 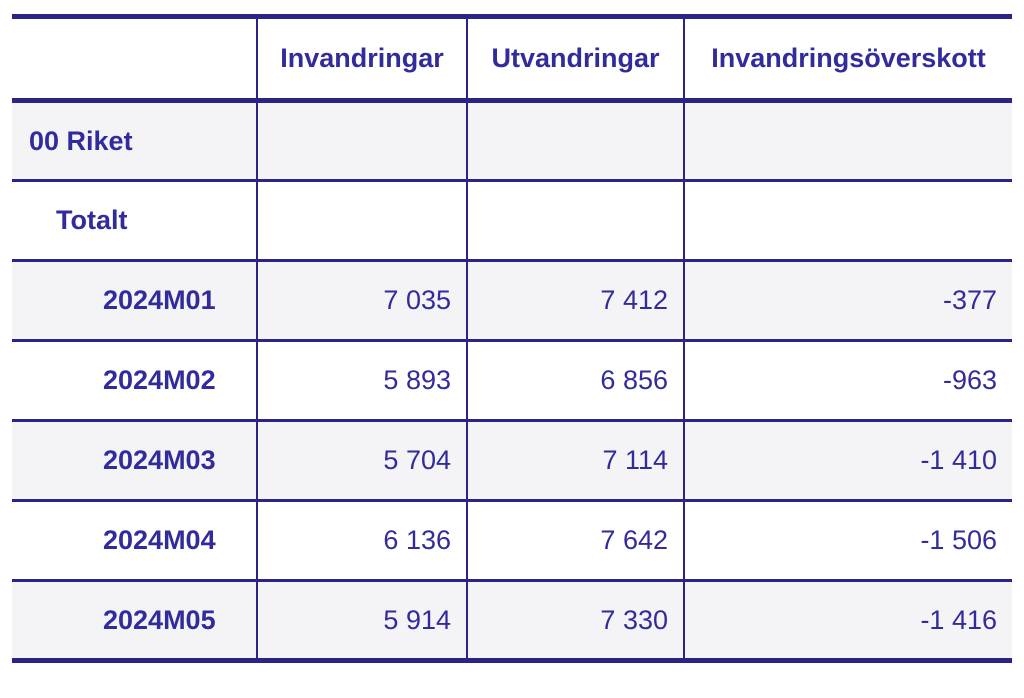 I want to click on header-cell-invandringar: Invandringar, so click(x=361, y=59).